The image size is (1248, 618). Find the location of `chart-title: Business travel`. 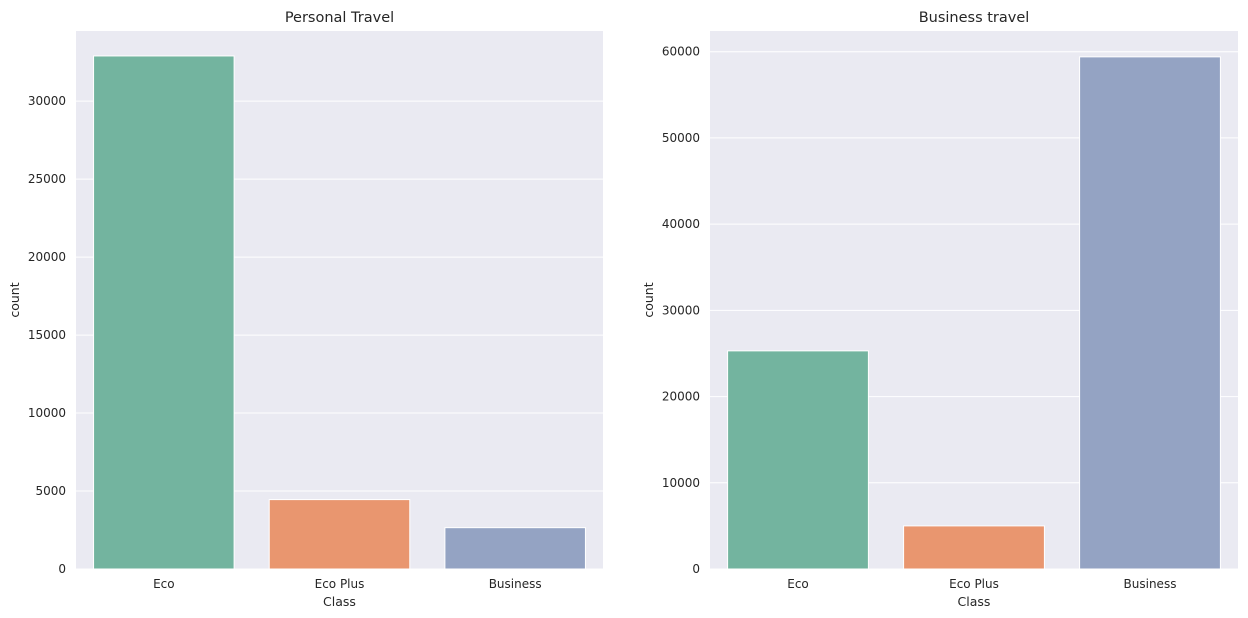

chart-title: Business travel is located at coordinates (974, 18).